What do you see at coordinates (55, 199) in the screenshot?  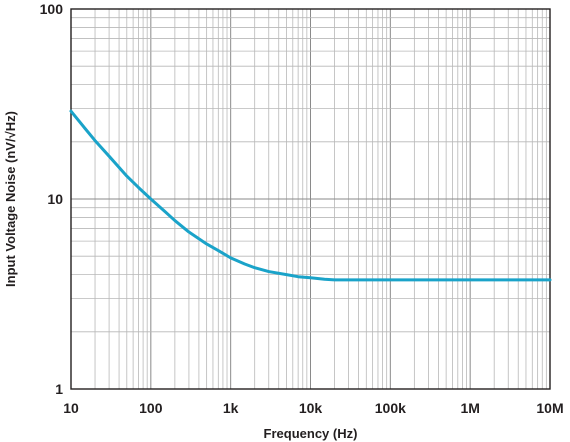 I see `y-tick-label: 10` at bounding box center [55, 199].